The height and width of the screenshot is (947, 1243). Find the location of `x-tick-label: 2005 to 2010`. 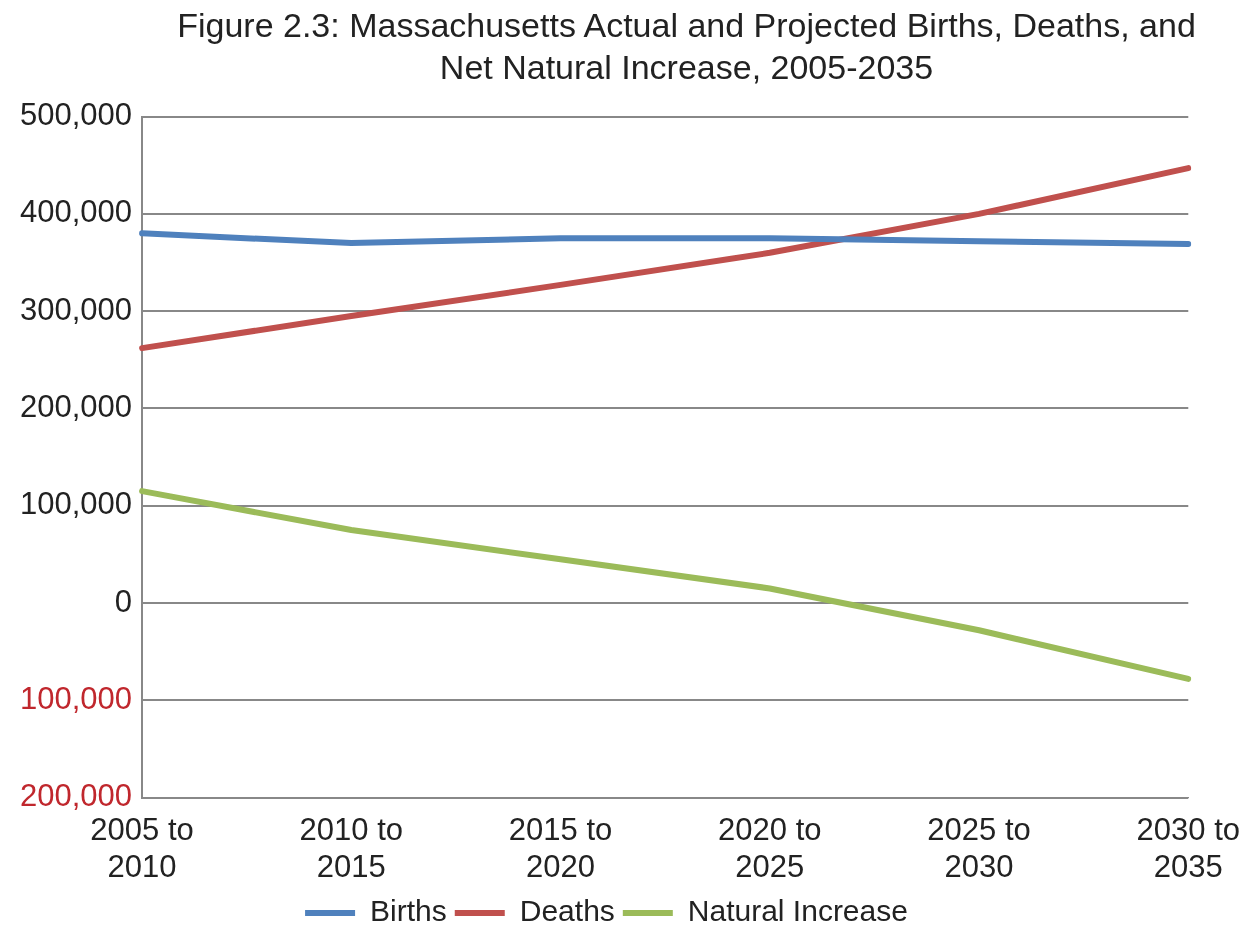

x-tick-label: 2005 to 2010 is located at coordinates (142, 847).